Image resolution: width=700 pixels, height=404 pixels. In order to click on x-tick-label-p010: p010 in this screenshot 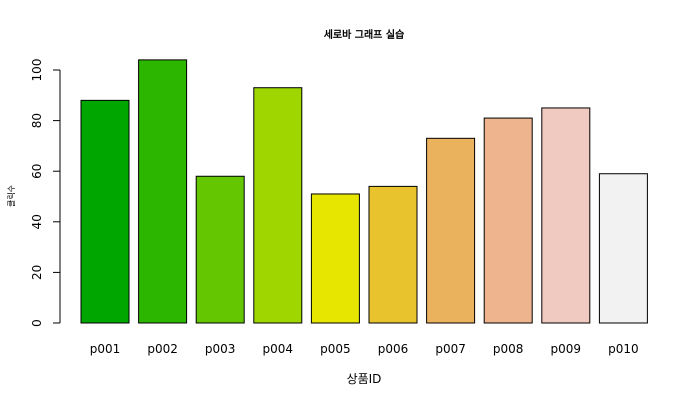, I will do `click(623, 349)`.